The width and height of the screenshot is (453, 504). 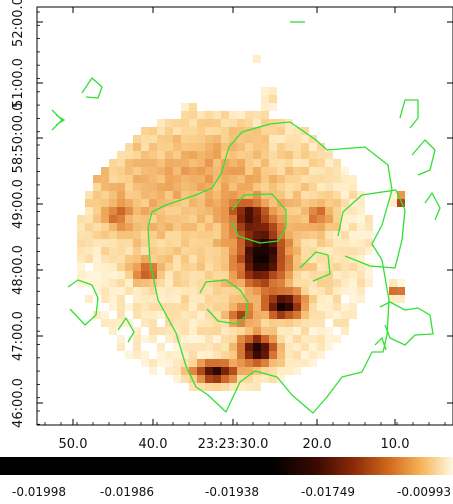 What do you see at coordinates (73, 444) in the screenshot?
I see `x-tick-label: 50.0` at bounding box center [73, 444].